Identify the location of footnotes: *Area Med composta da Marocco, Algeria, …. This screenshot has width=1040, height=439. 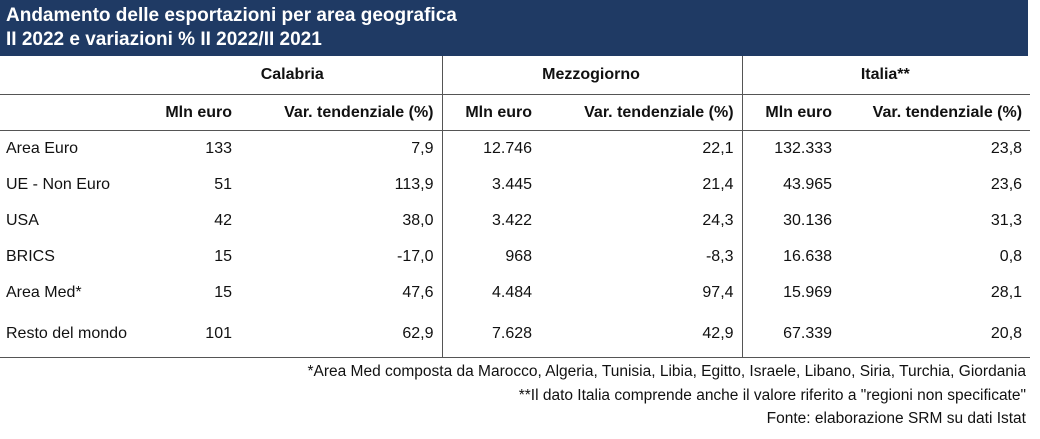
(666, 395).